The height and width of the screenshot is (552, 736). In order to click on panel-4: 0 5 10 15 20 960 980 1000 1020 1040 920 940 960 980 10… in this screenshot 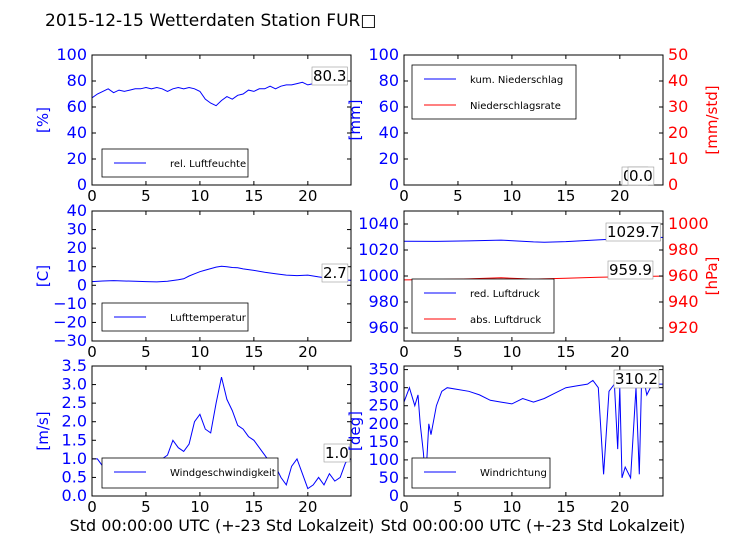, I will do `click(539, 285)`.